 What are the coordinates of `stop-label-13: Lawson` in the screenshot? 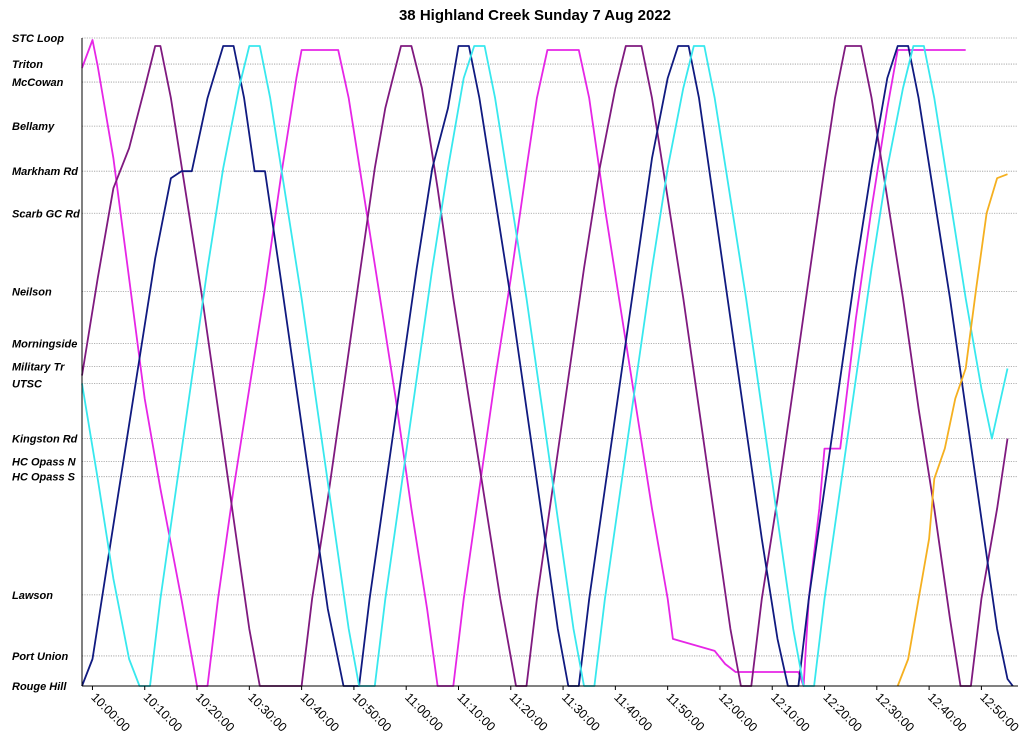 It's located at (32, 596).